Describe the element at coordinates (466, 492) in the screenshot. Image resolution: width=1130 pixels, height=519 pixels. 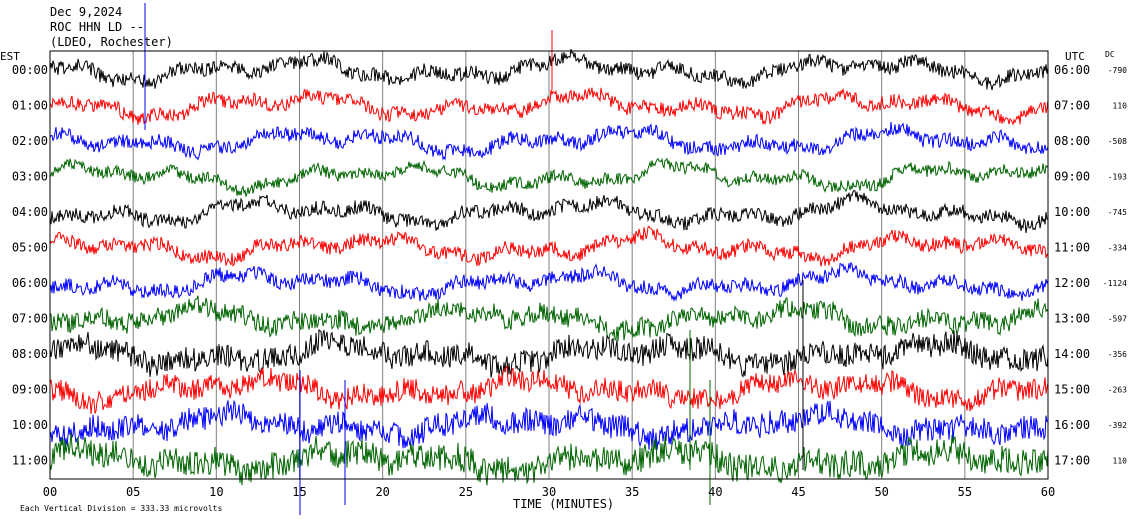
I see `x-tick-label: 25` at that location.